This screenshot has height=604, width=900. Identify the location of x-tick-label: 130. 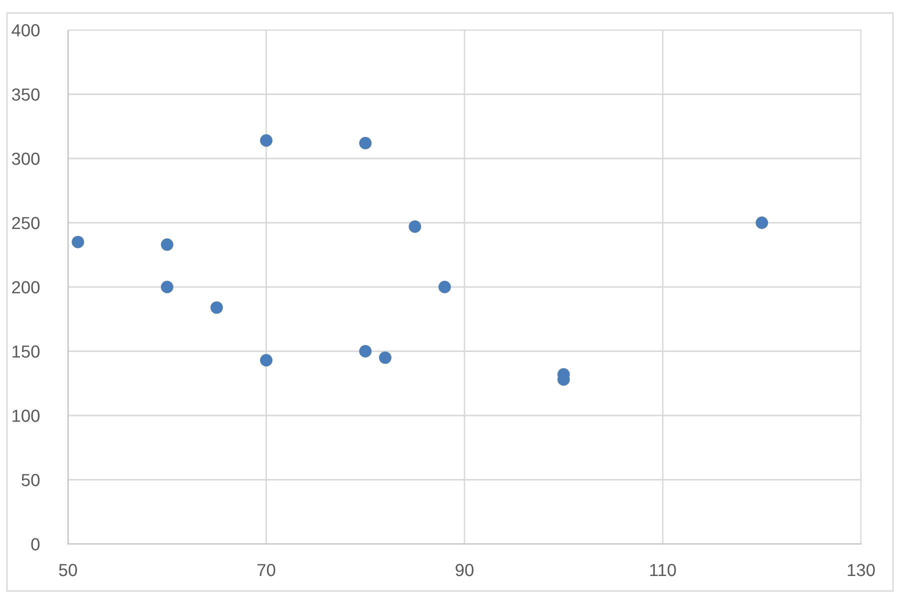
(861, 570).